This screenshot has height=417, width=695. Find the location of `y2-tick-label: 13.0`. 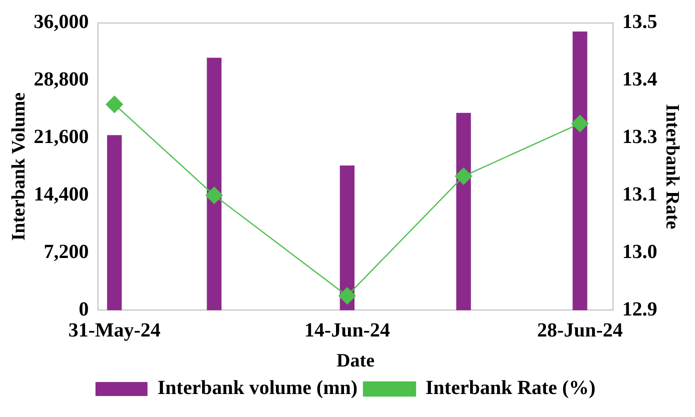

y2-tick-label: 13.0 is located at coordinates (640, 251).